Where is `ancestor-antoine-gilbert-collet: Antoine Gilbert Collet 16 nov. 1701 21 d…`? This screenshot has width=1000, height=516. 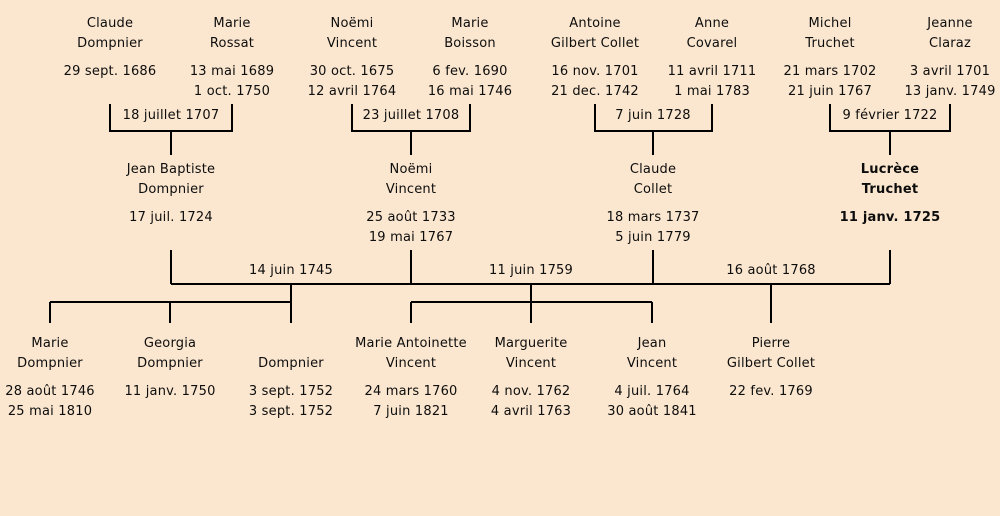
ancestor-antoine-gilbert-collet: Antoine Gilbert Collet 16 nov. 1701 21 d… is located at coordinates (595, 58).